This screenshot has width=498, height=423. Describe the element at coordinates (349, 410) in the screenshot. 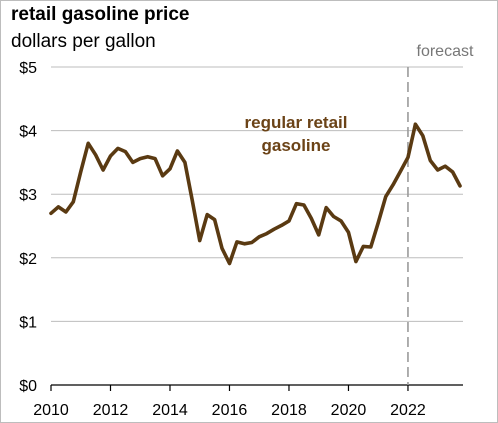

I see `x-tick-label: 2020` at that location.